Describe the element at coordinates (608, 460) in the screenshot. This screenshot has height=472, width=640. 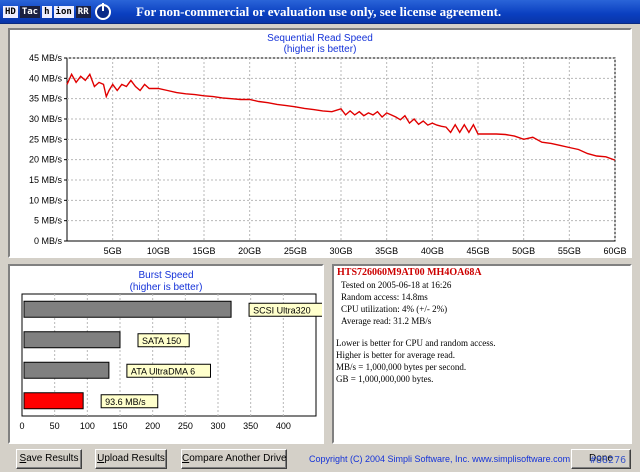
I see `watermark-text: #88276` at that location.